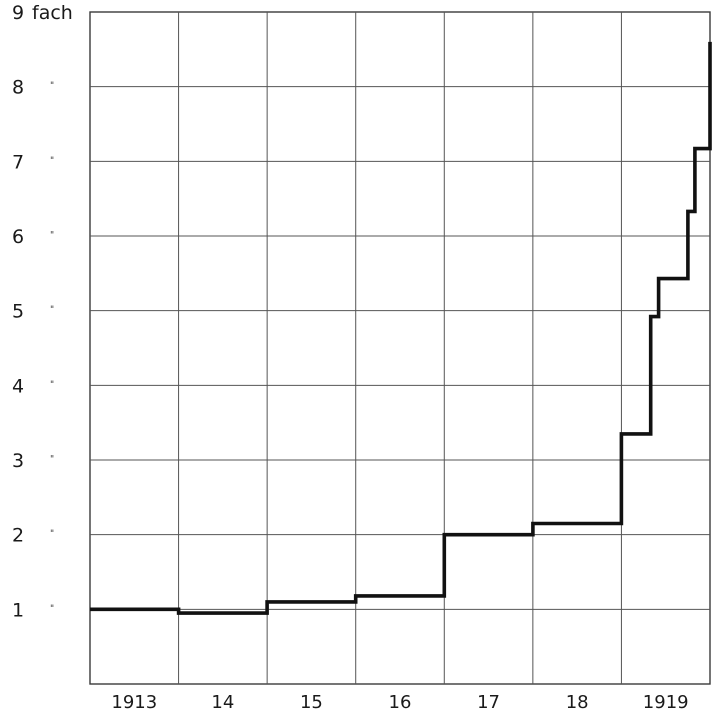 This screenshot has height=722, width=717. Describe the element at coordinates (666, 702) in the screenshot. I see `x-tick-label: 1919` at that location.